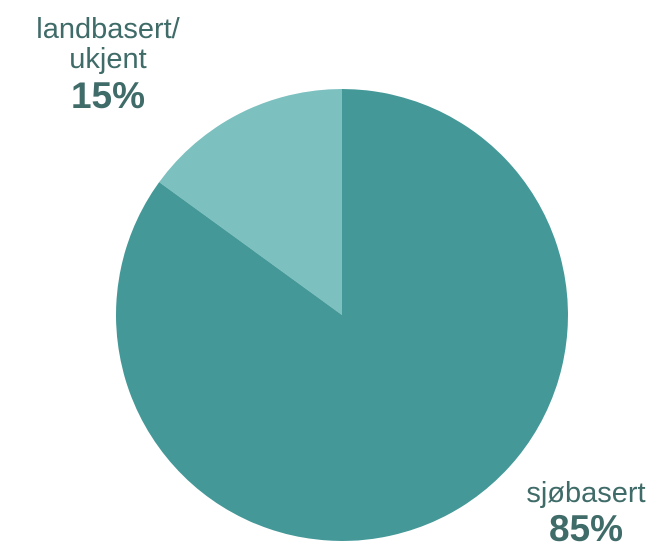 The width and height of the screenshot is (661, 551). What do you see at coordinates (586, 493) in the screenshot?
I see `slice-label-sjobasert-name: sjøbasert` at bounding box center [586, 493].